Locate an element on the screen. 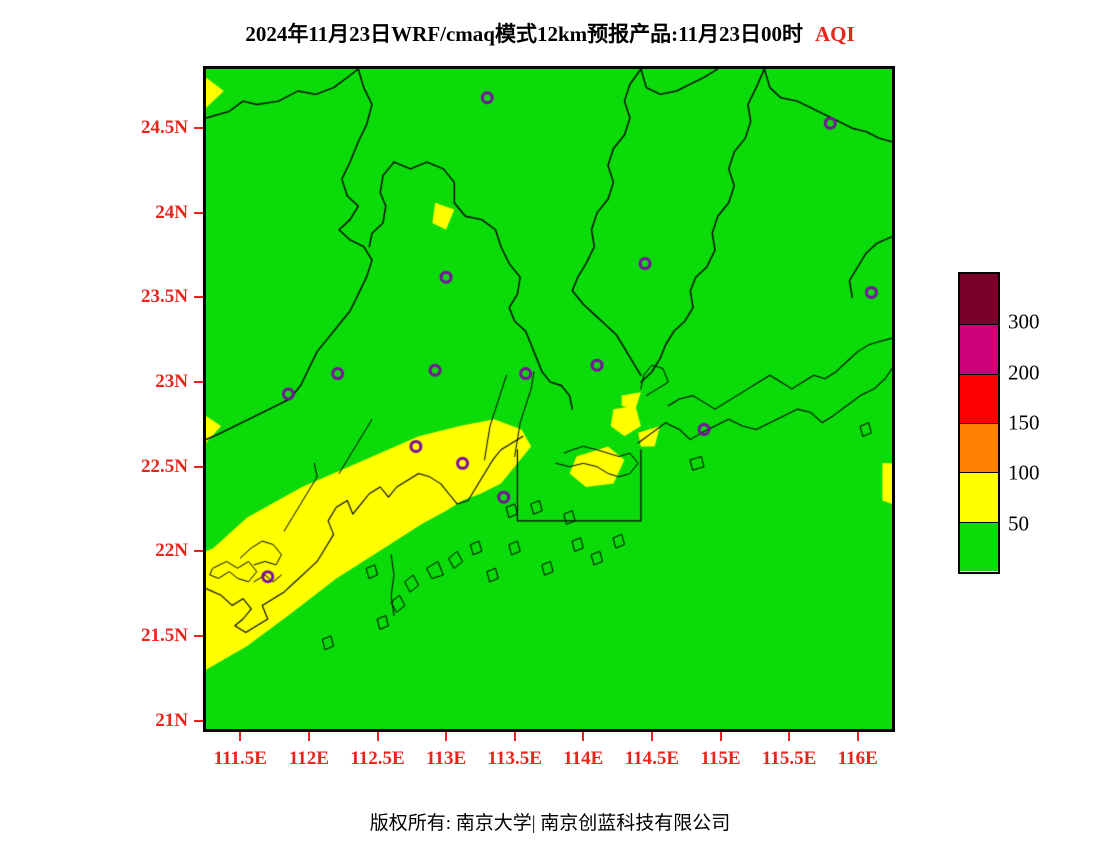 This screenshot has height=850, width=1100. page-title-variable: AQI is located at coordinates (834, 34).